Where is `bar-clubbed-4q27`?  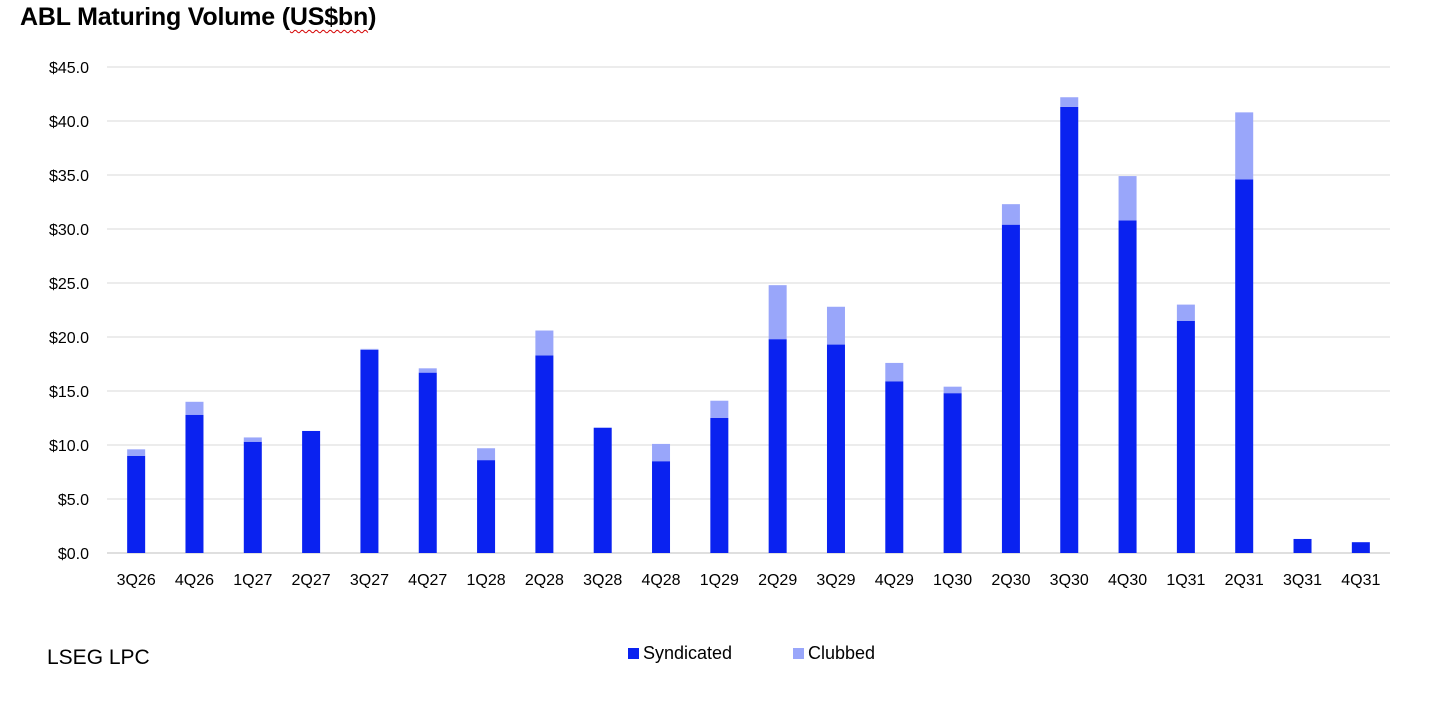
bar-clubbed-4q27 is located at coordinates (427, 370).